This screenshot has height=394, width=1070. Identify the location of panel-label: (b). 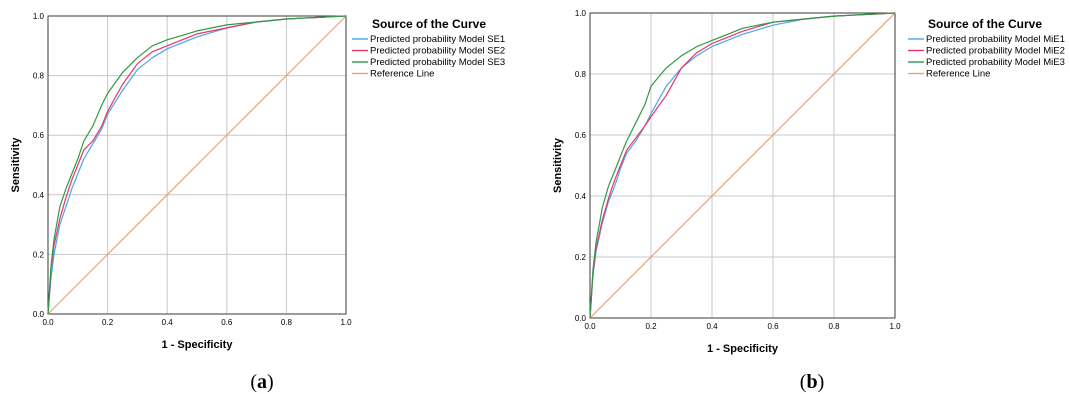
(812, 382).